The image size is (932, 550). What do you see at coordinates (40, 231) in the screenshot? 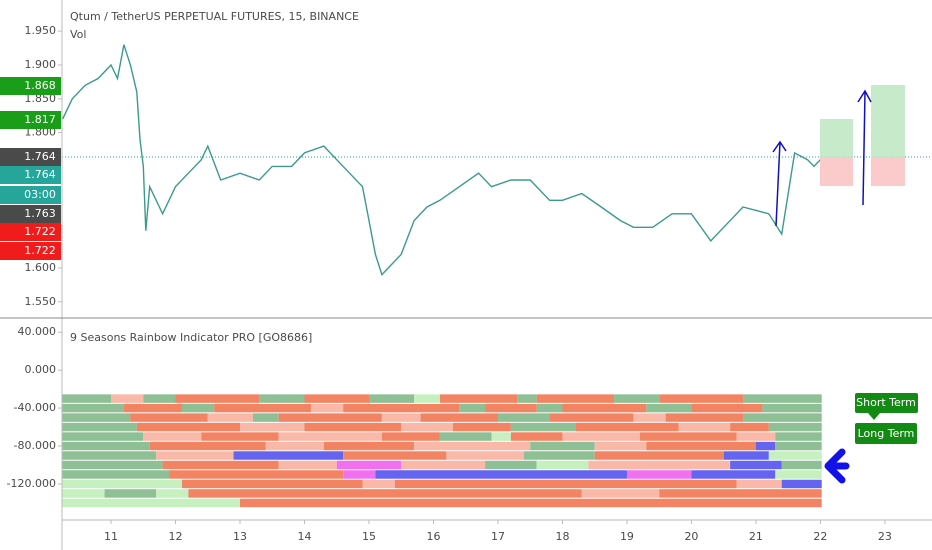
I see `price-tag-label: 1.722` at bounding box center [40, 231].